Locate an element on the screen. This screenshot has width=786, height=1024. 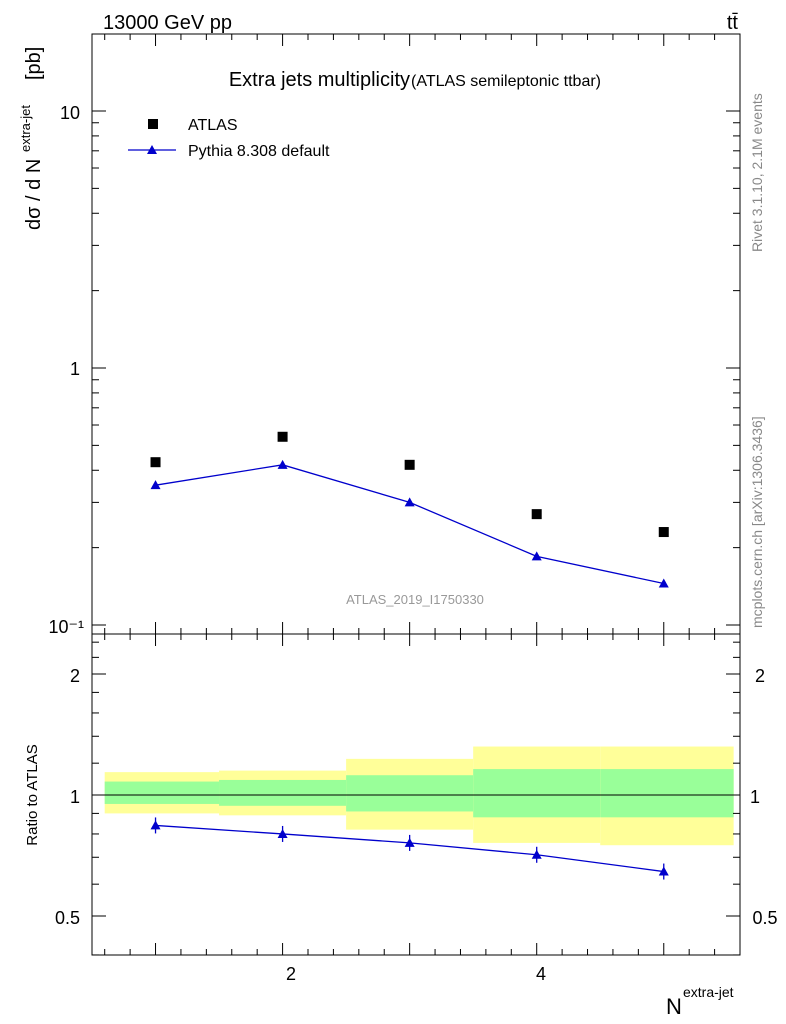
x-axis-label: N is located at coordinates (674, 1006).